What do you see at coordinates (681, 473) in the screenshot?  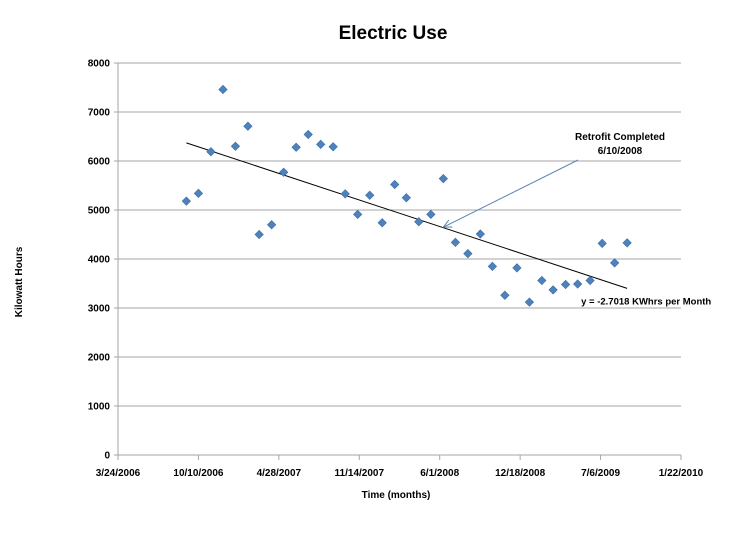 I see `x-tick-label: 1/22/2010` at bounding box center [681, 473].